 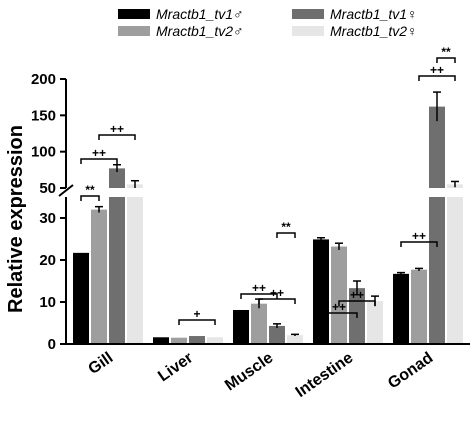 What do you see at coordinates (52, 281) in the screenshot?
I see `y-axis-lower-ticks: 0 10 20 30` at bounding box center [52, 281].